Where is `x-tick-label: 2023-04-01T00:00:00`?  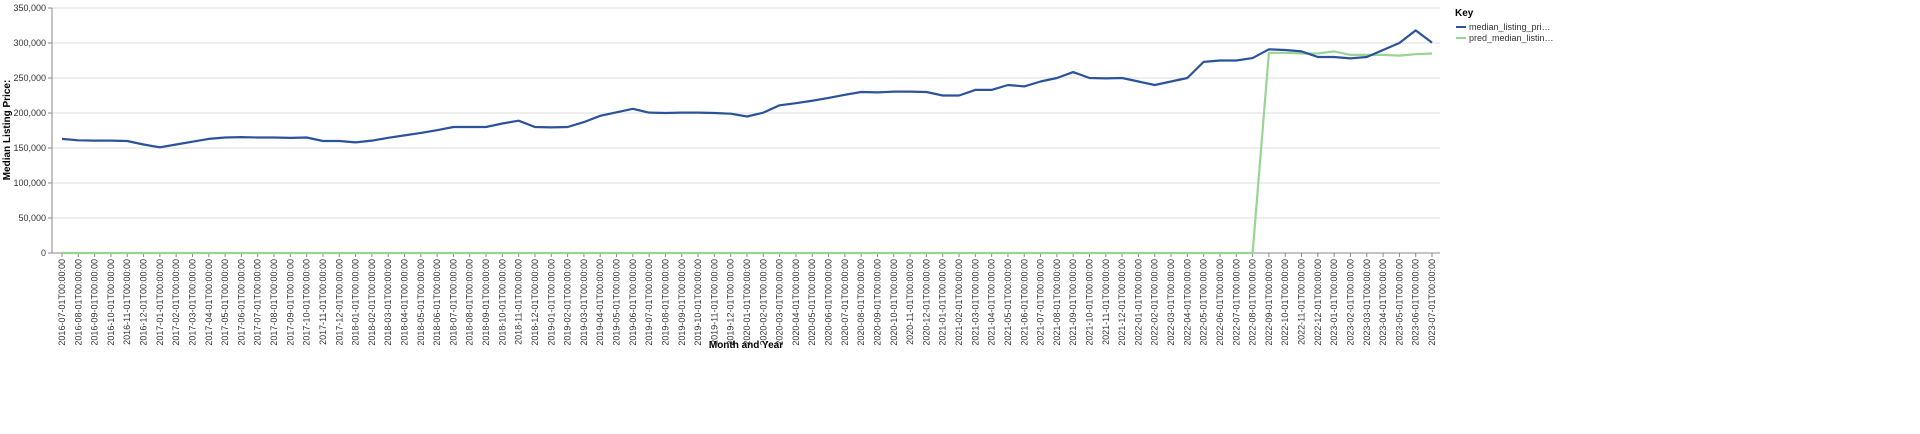
x-tick-label: 2023-04-01T00:00:00 is located at coordinates (1383, 302).